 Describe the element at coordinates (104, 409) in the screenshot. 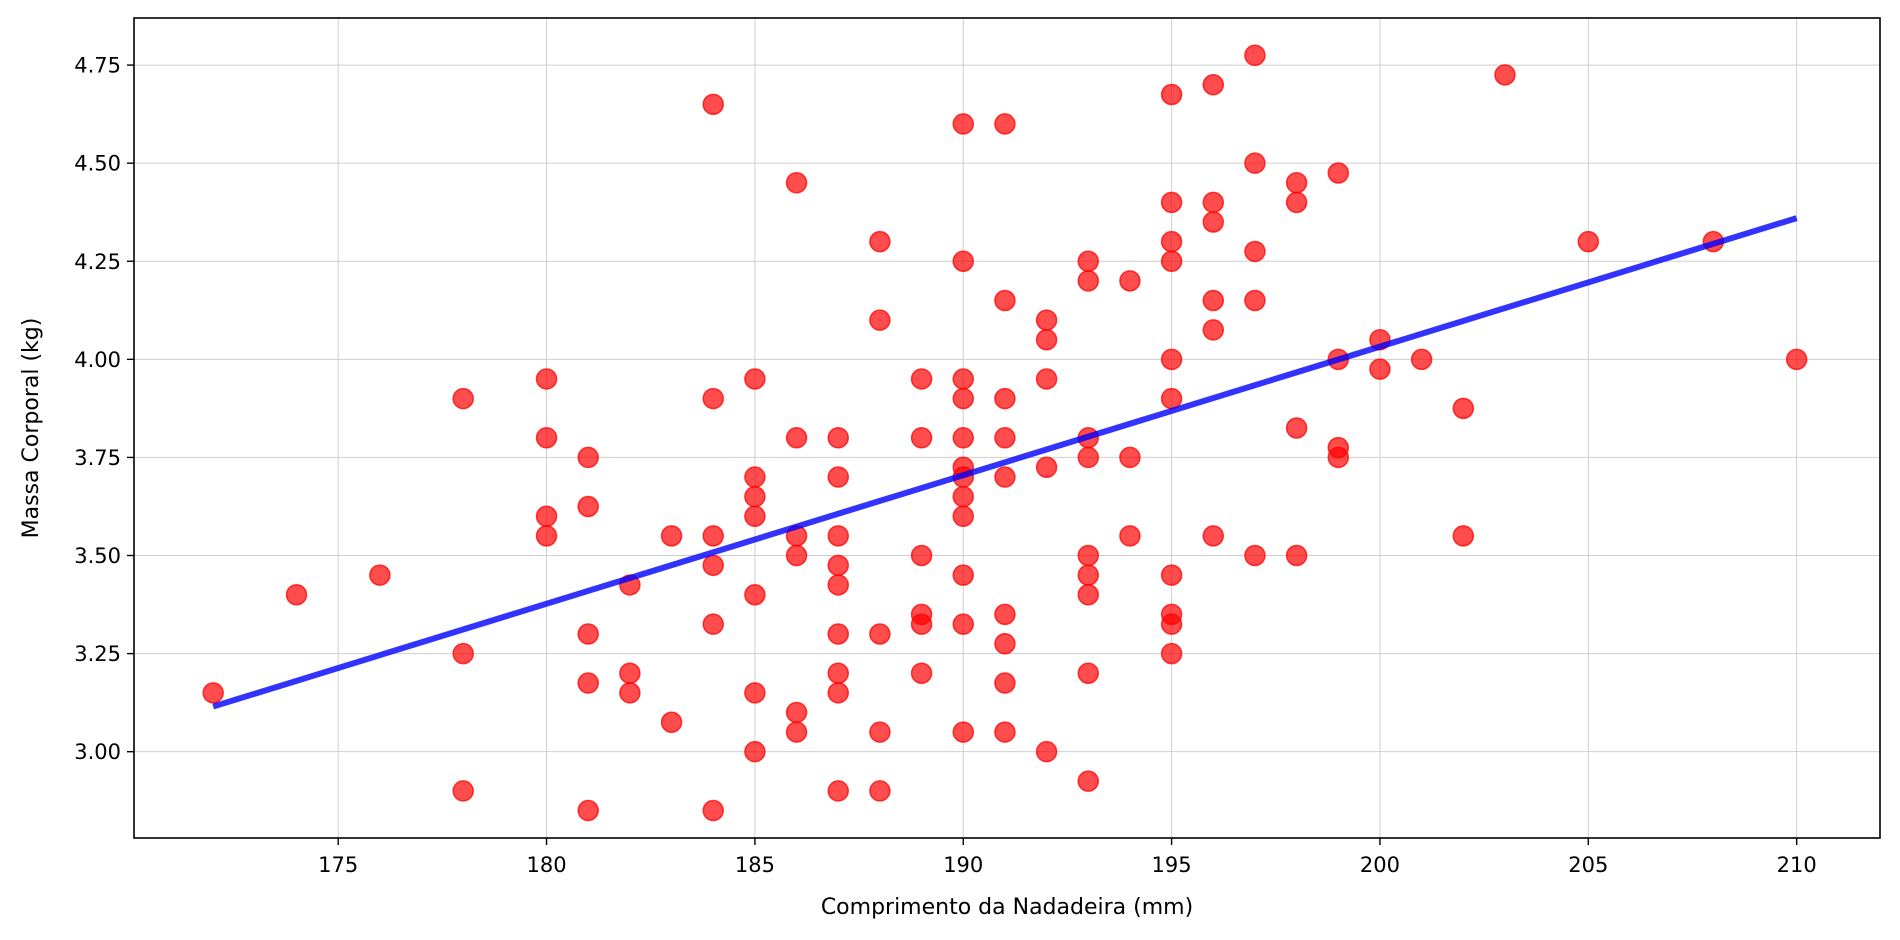

I see `y-axis-ticks: 3.00 3.25 3.50 3.75 4.00 4.25 4.50 4.75` at that location.